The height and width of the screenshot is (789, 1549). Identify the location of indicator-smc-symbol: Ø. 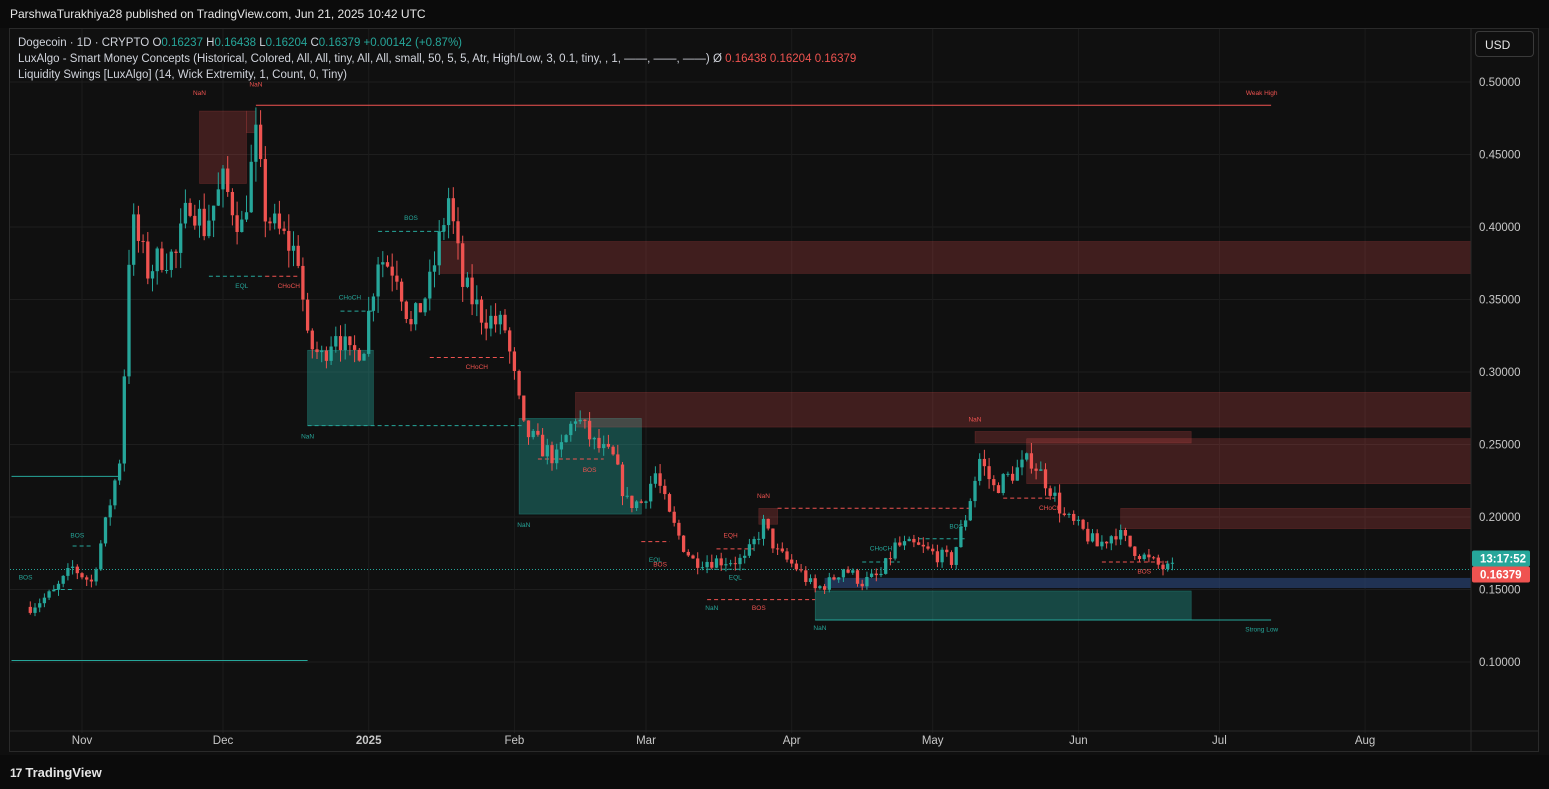
(717, 59).